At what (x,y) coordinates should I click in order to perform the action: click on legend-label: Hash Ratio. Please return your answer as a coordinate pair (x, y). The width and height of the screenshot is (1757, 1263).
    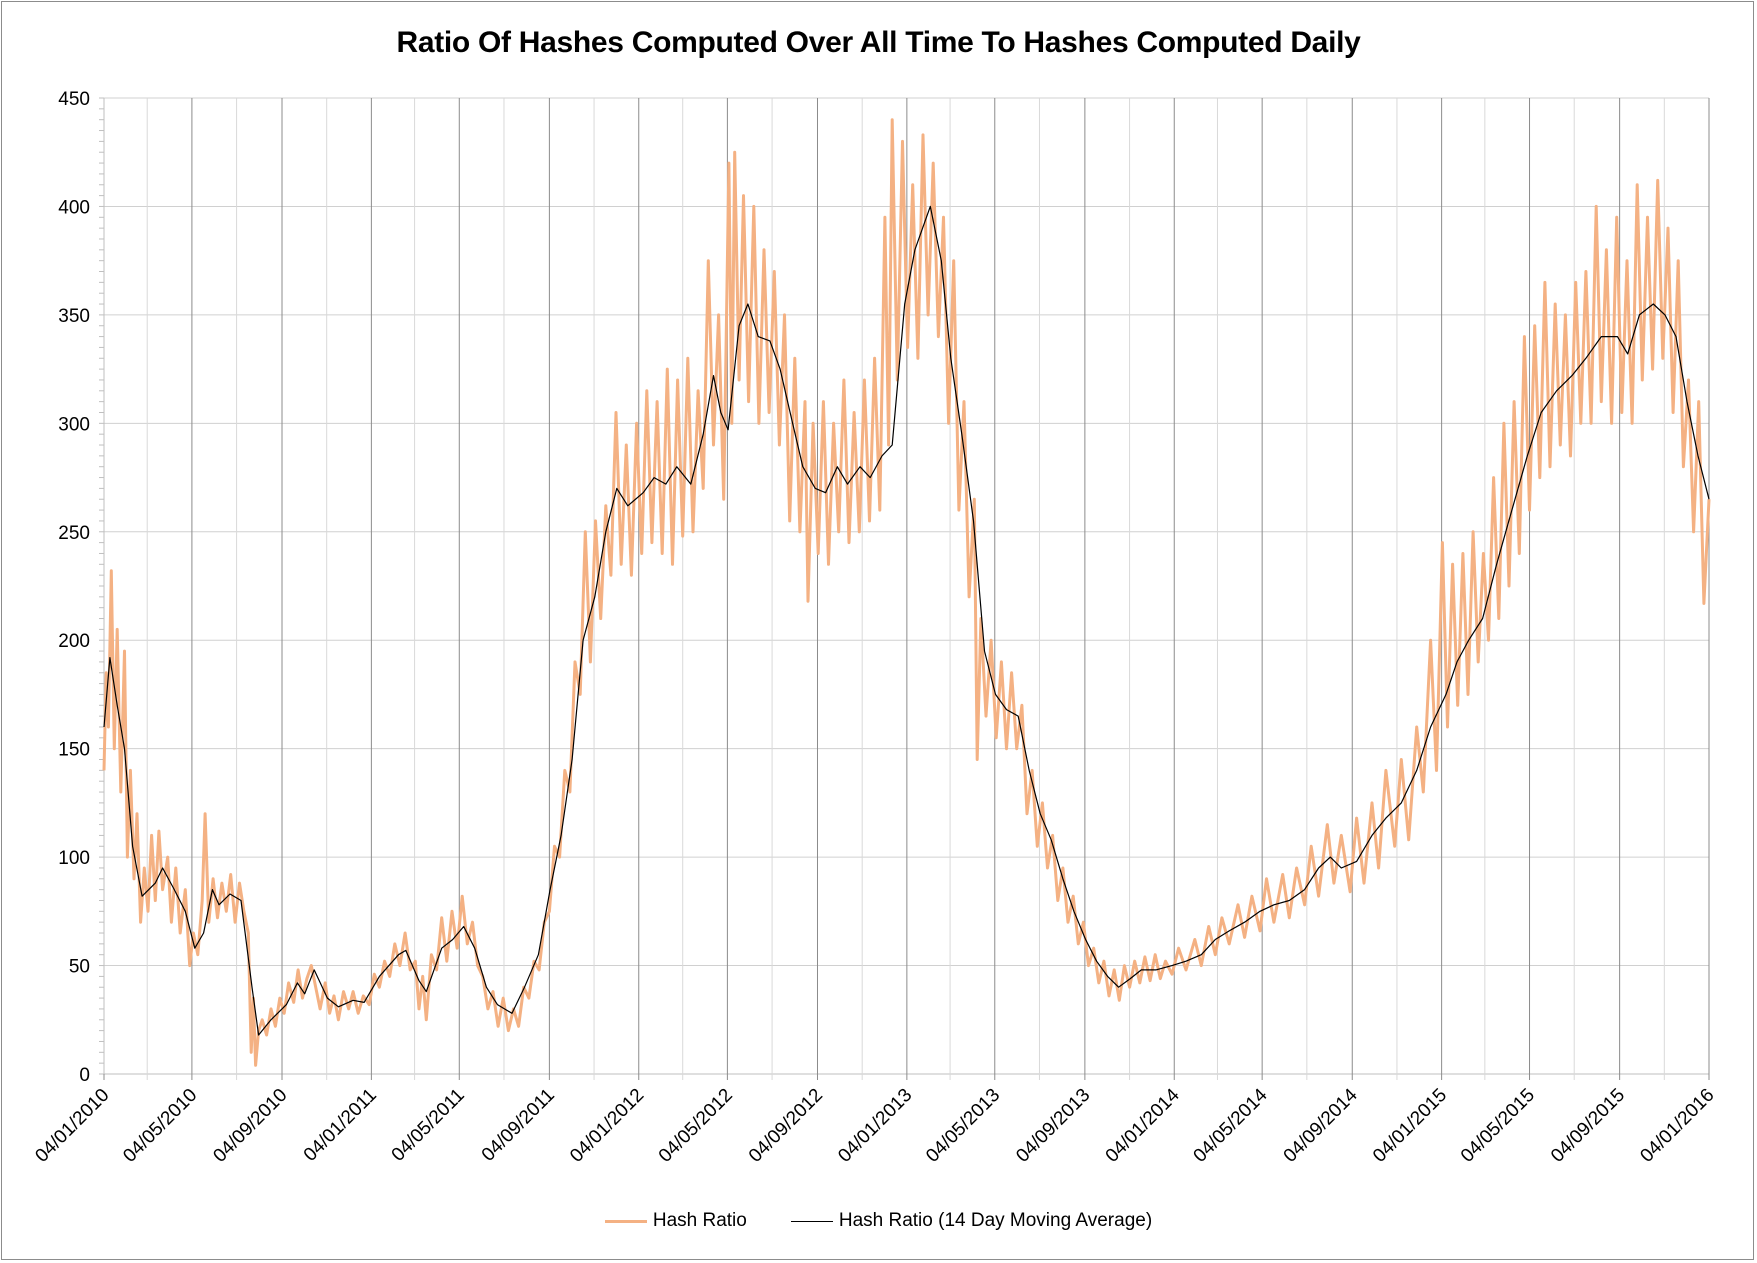
    Looking at the image, I should click on (699, 1220).